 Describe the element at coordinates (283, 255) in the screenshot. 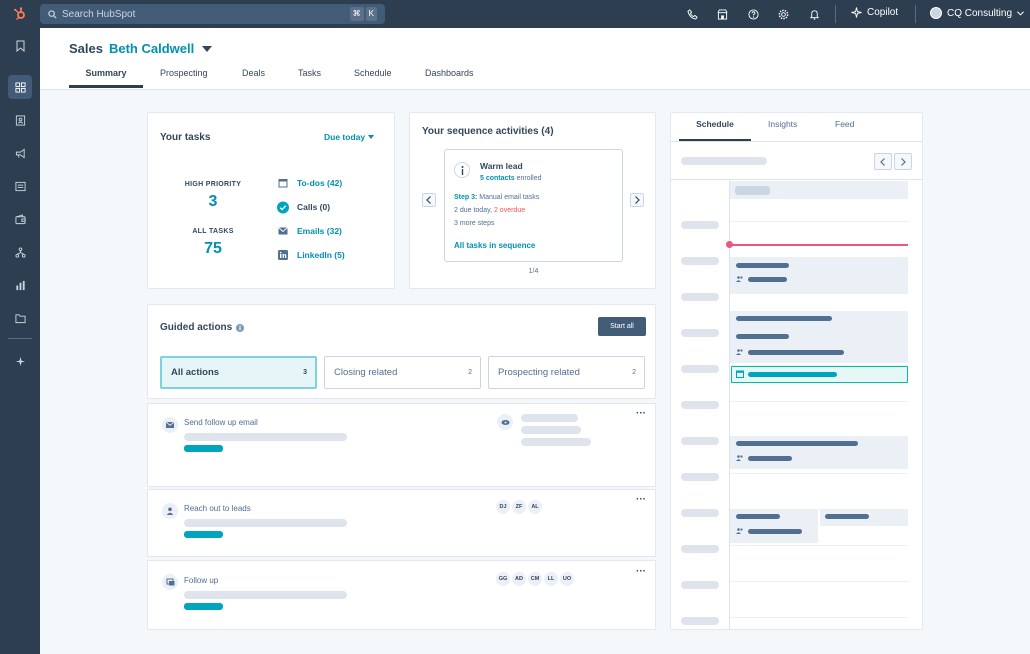

I see `linkedin-icon` at that location.